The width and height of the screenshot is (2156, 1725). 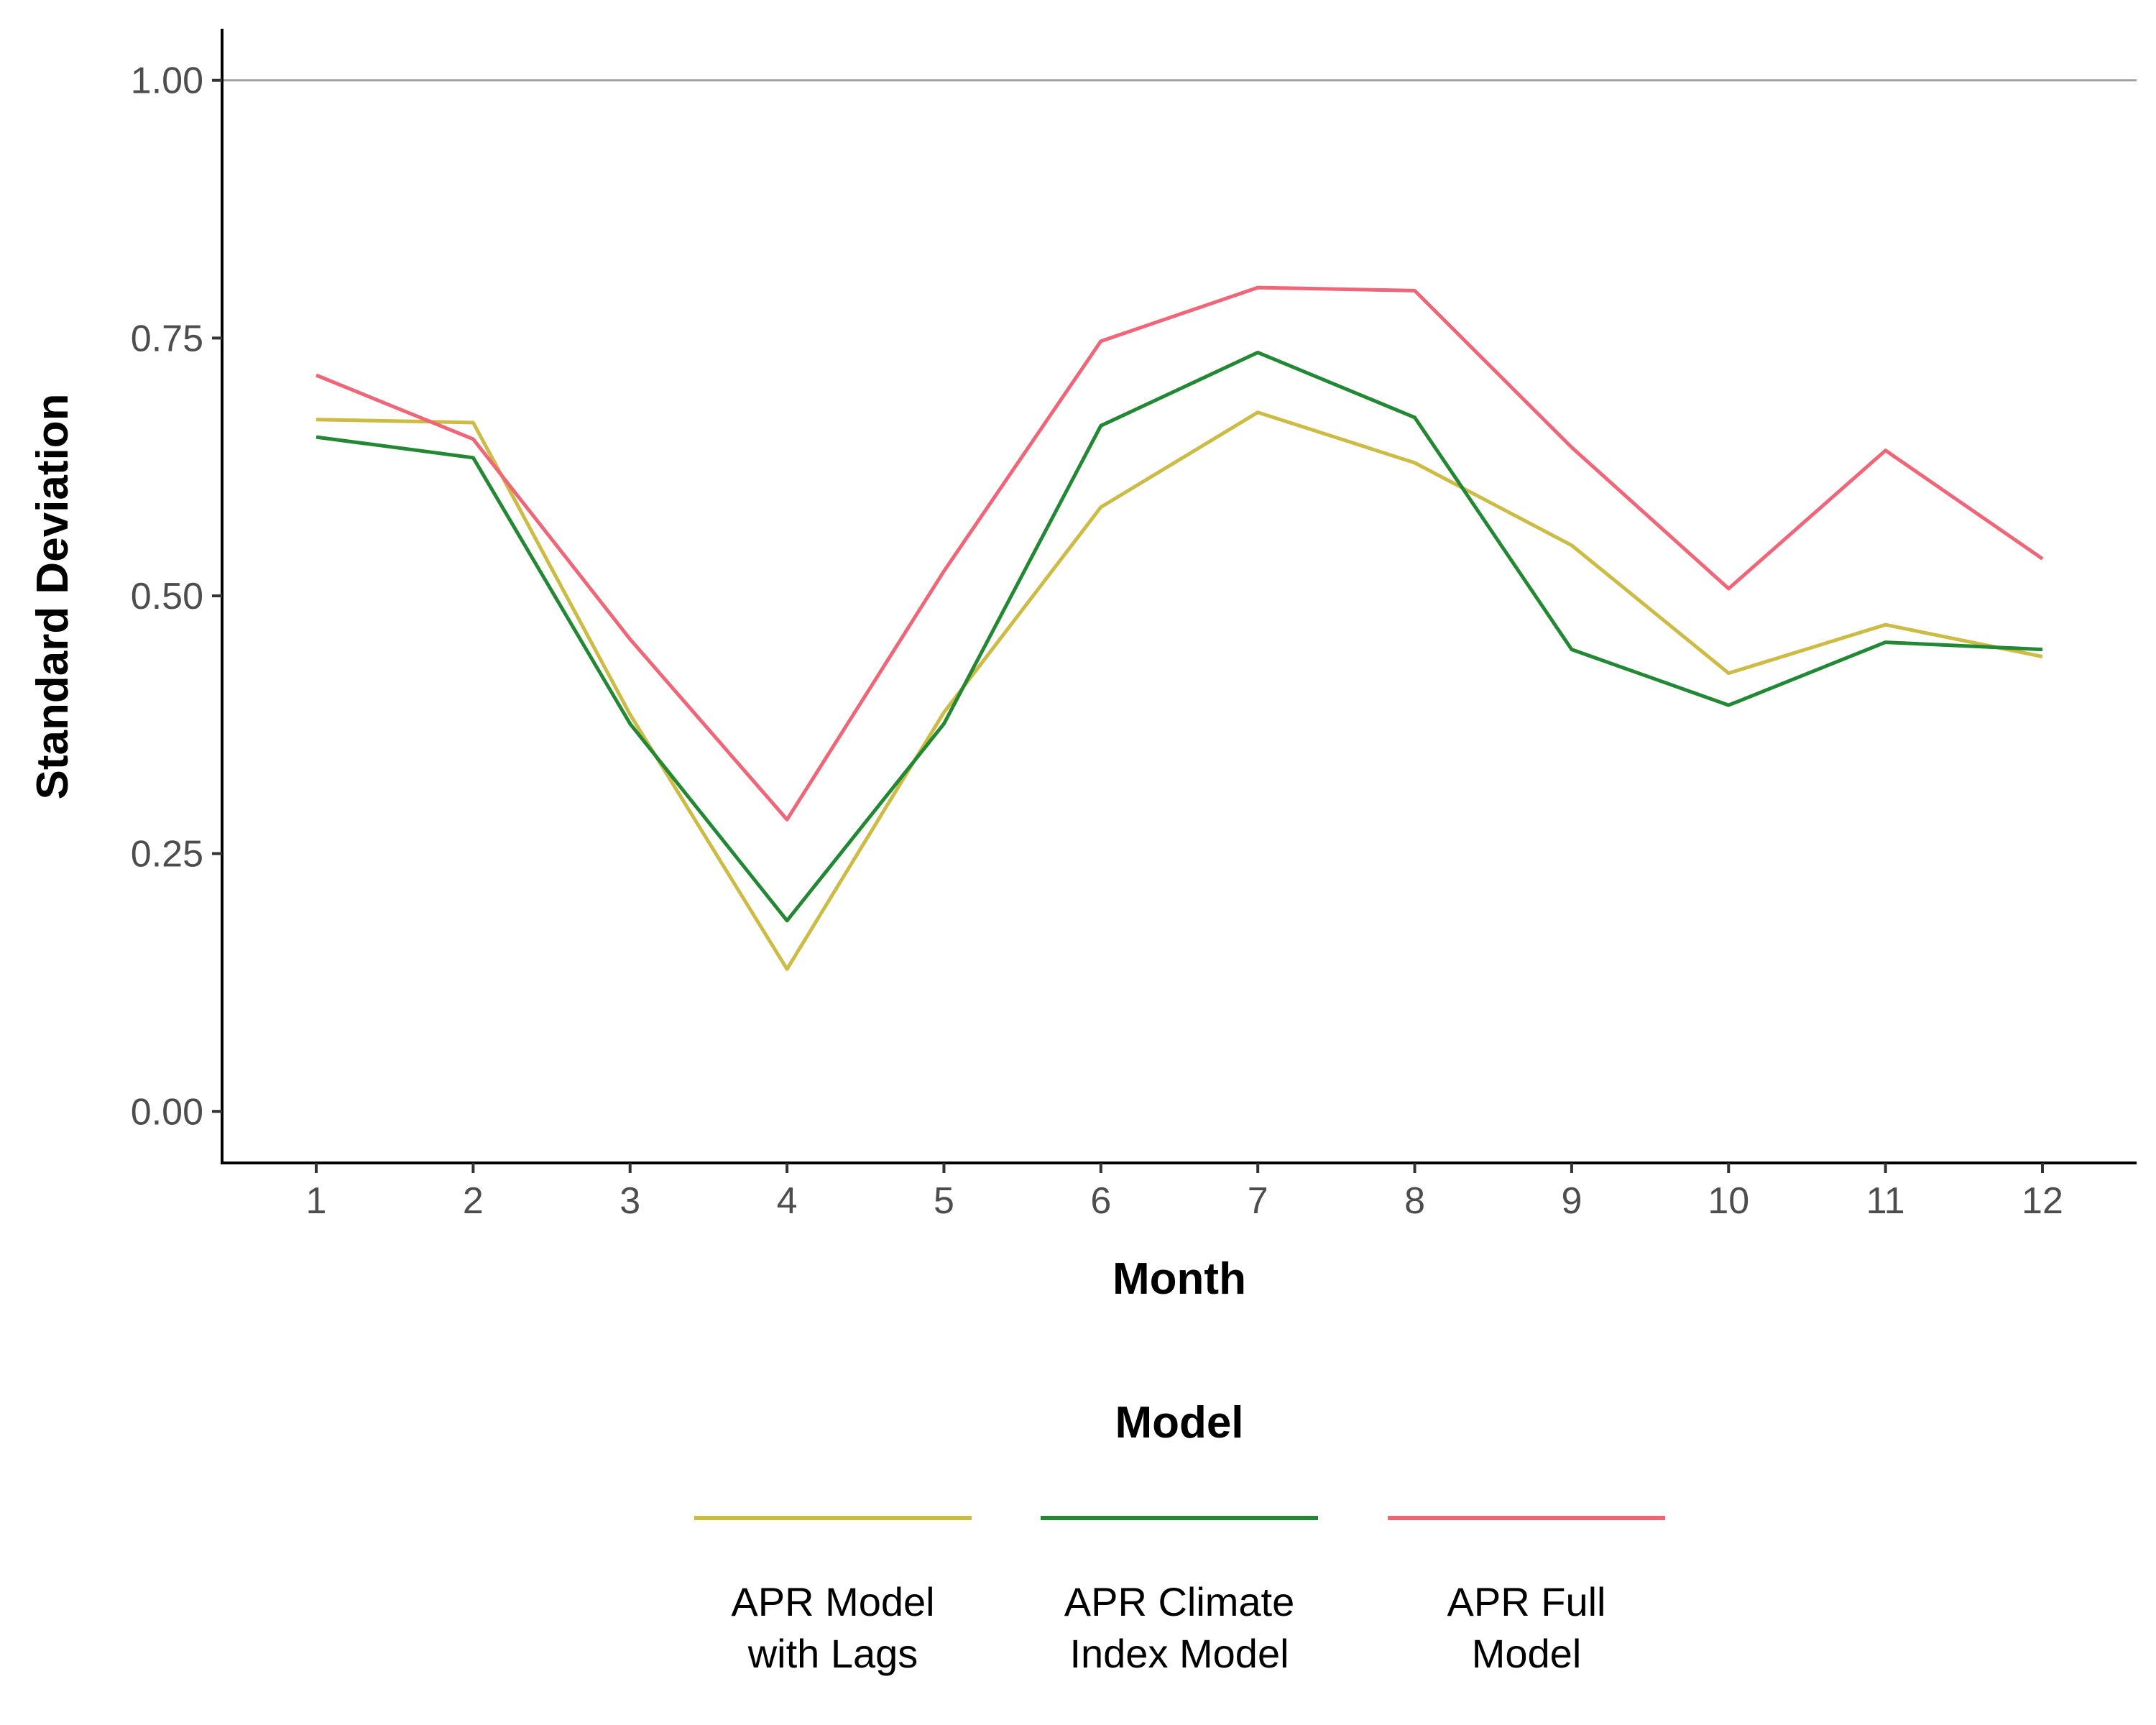 What do you see at coordinates (1885, 1201) in the screenshot?
I see `x-tick-label: 11` at bounding box center [1885, 1201].